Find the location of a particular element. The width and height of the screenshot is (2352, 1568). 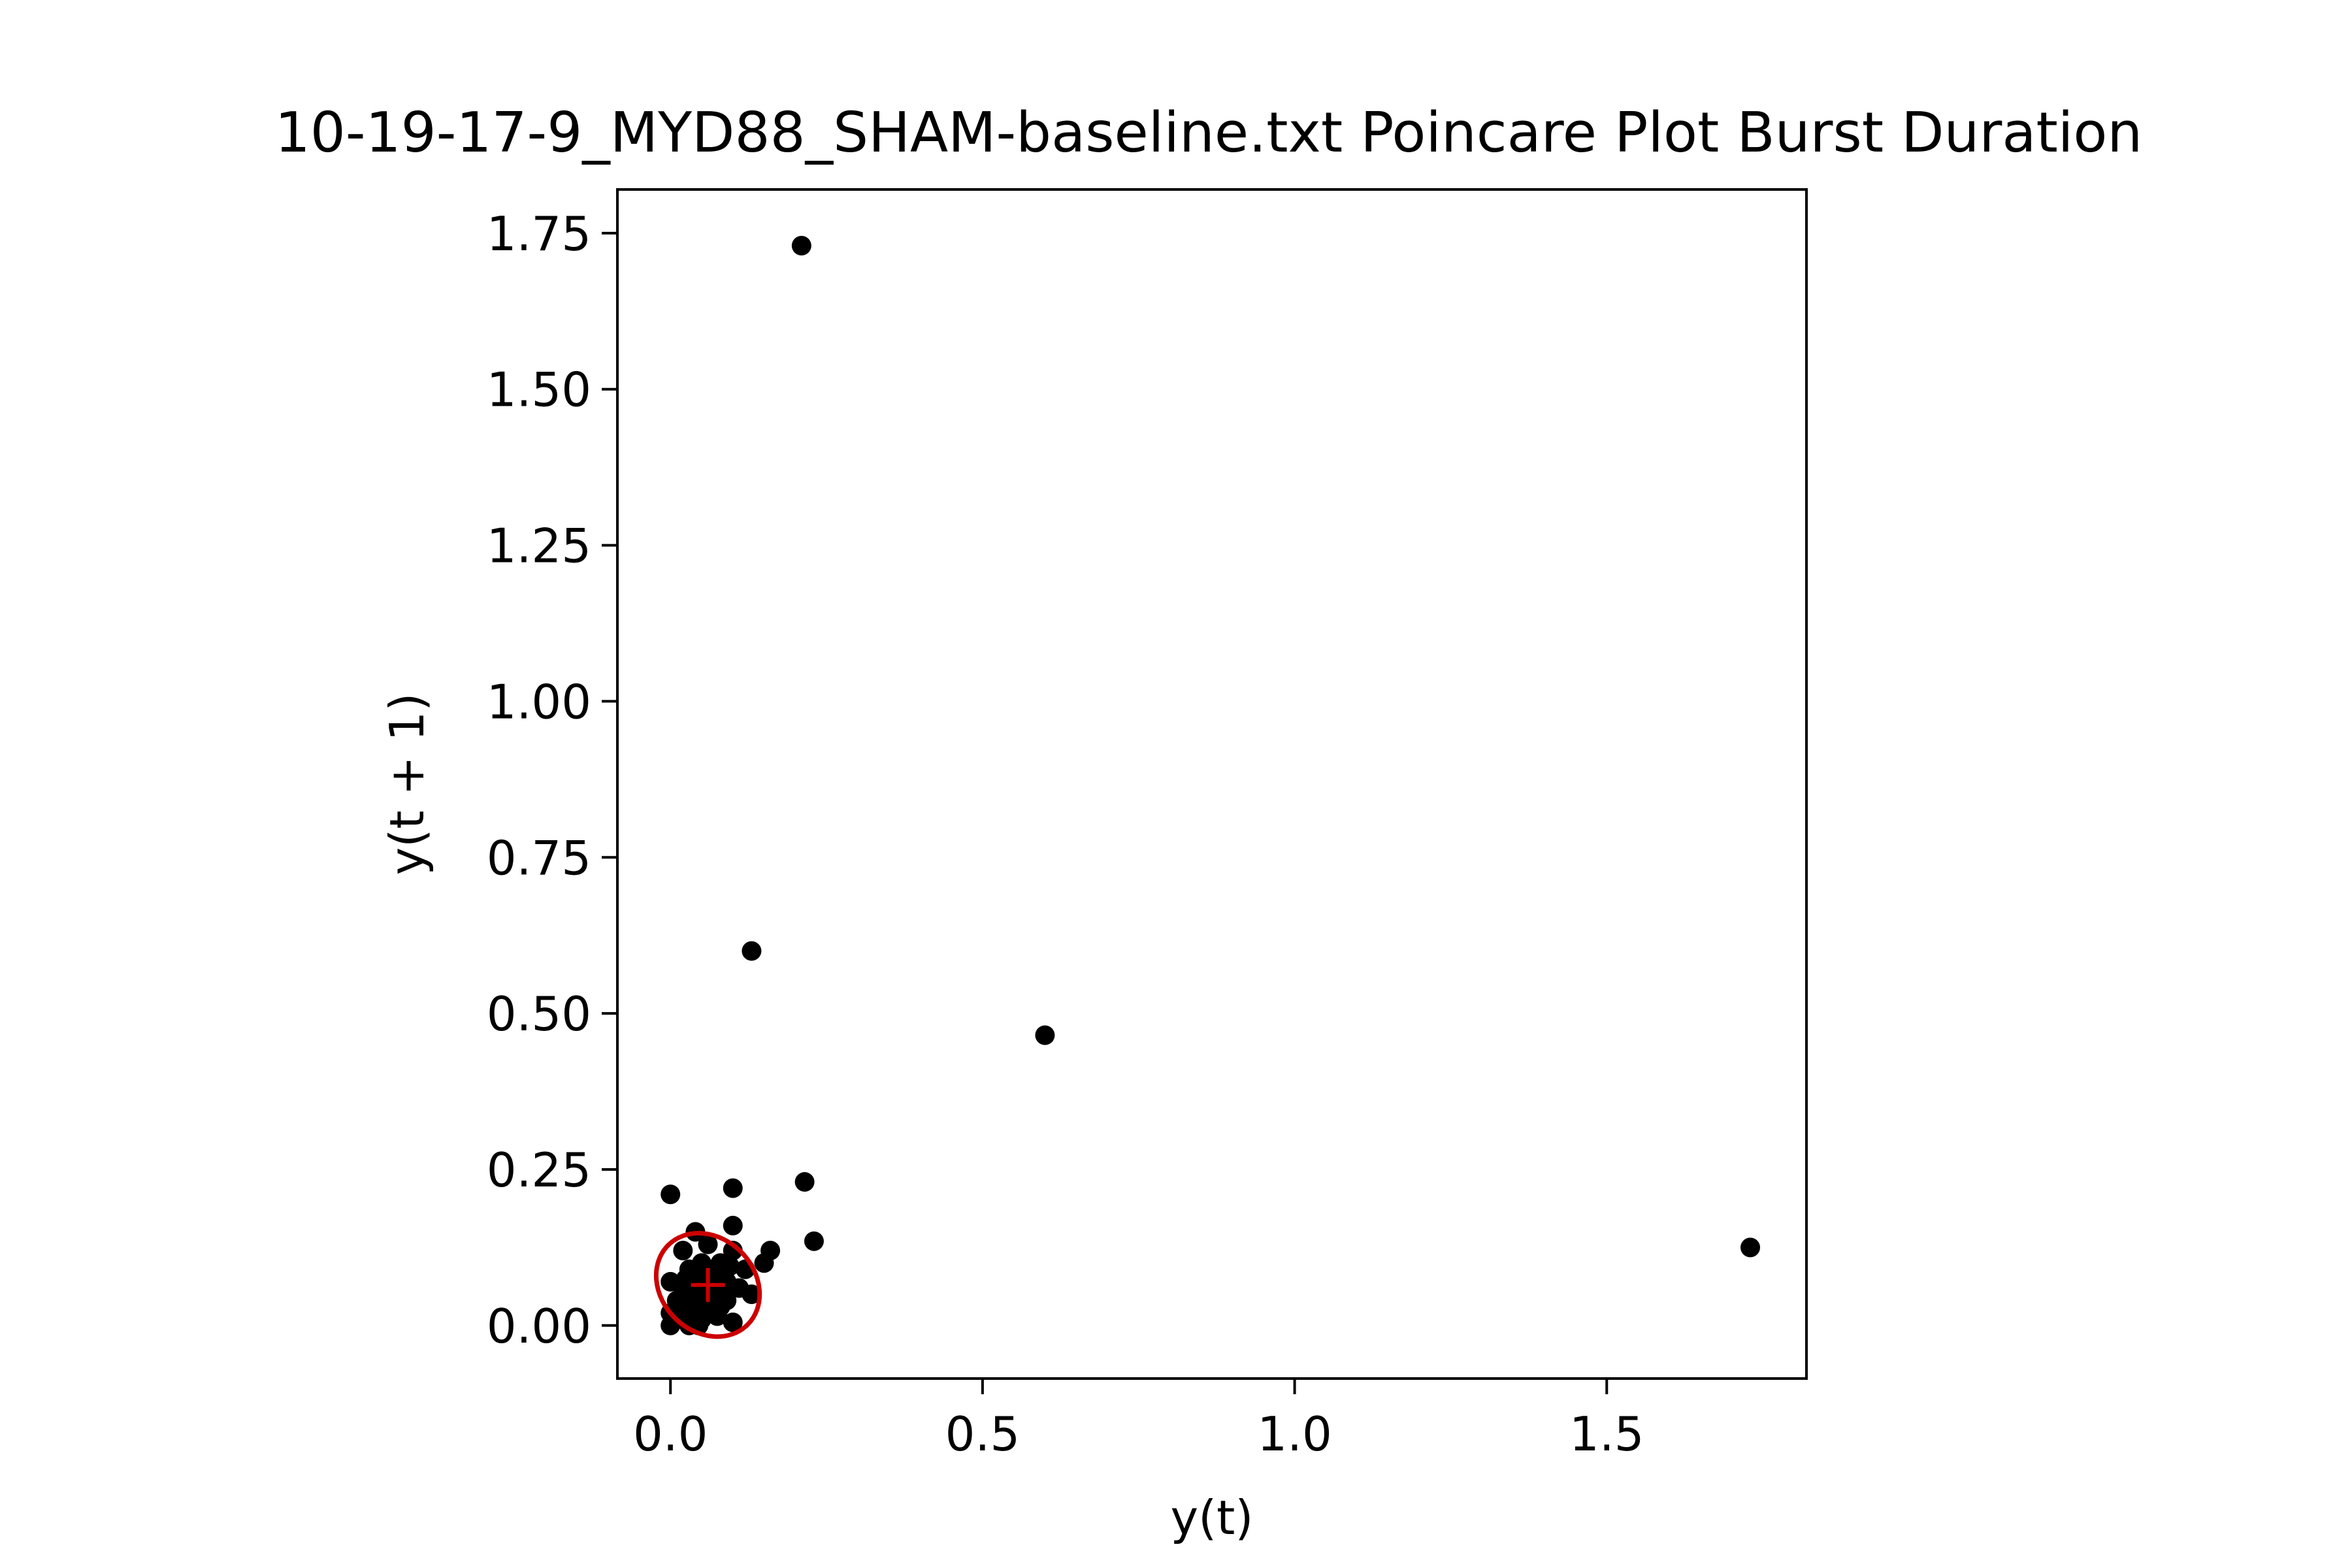

y-tick-label: 0.50 is located at coordinates (539, 1014).